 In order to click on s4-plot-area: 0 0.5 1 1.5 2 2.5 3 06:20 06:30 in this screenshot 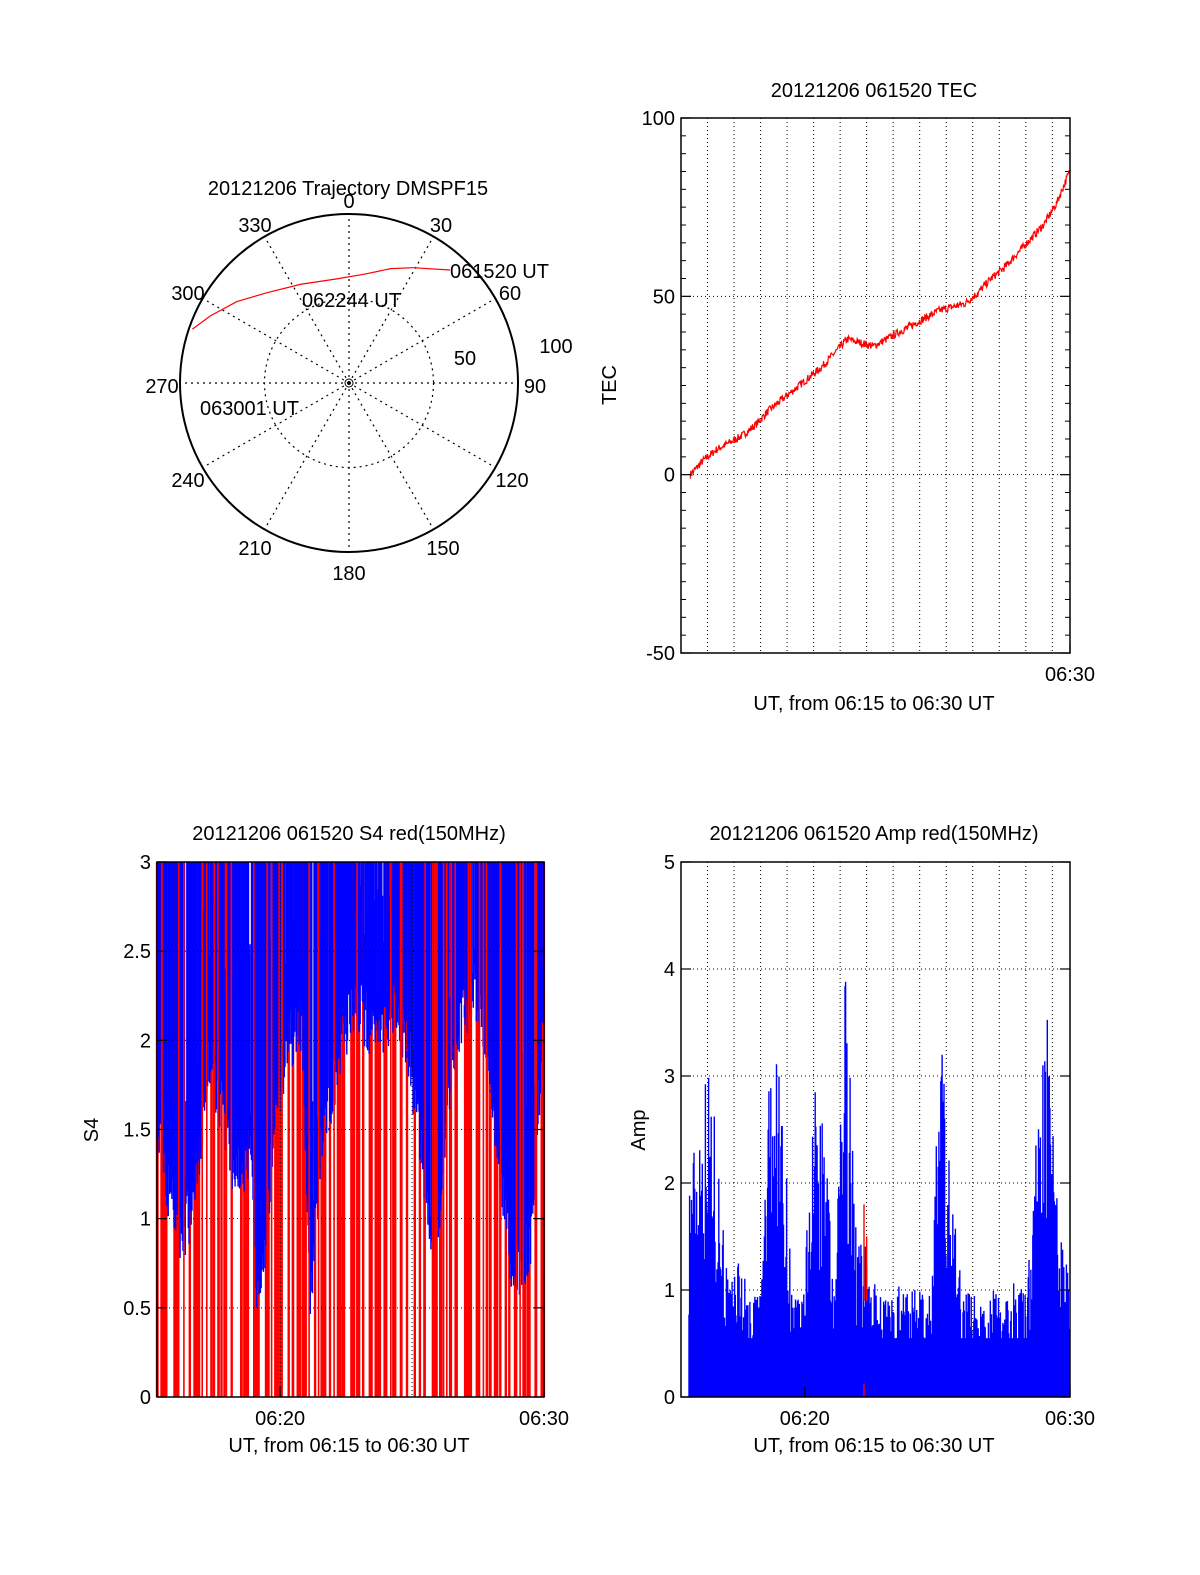, I will do `click(346, 1141)`.